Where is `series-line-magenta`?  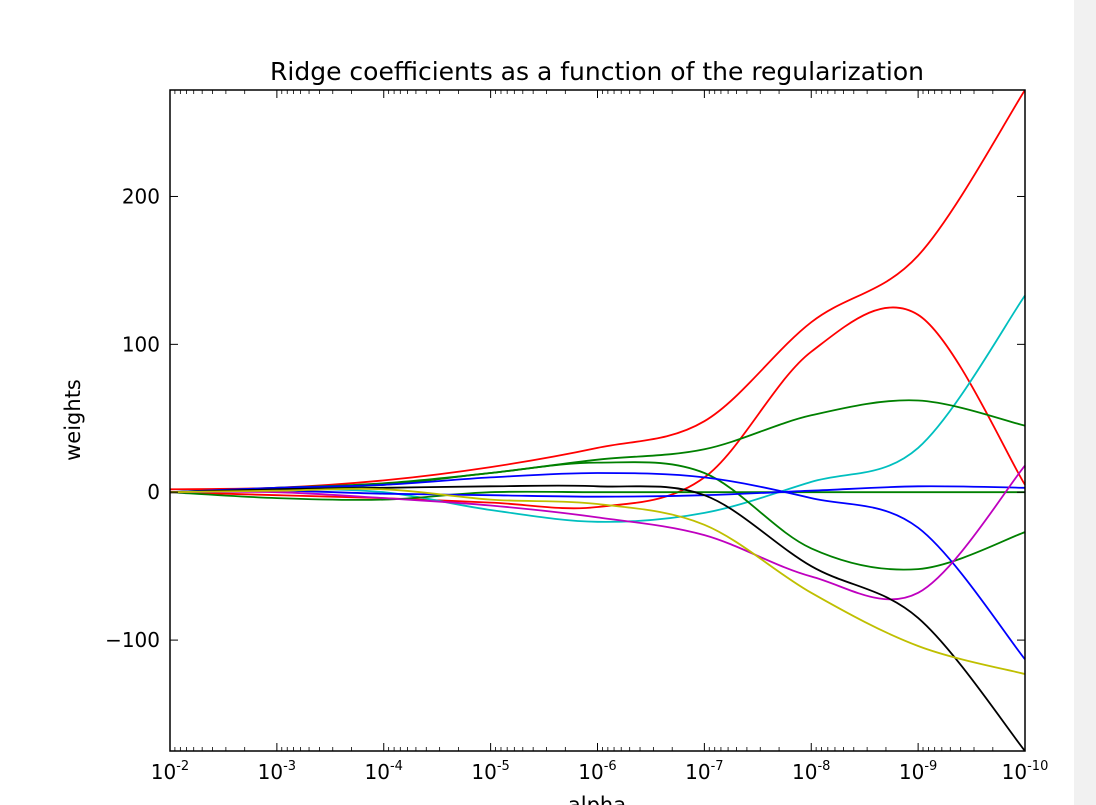
series-line-magenta is located at coordinates (597, 533).